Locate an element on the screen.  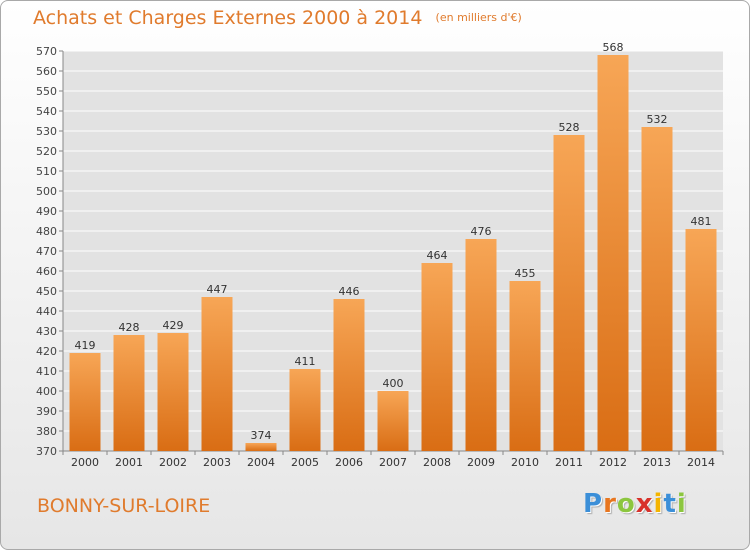
chart-subtitle: (en milliers d'€) is located at coordinates (478, 17).